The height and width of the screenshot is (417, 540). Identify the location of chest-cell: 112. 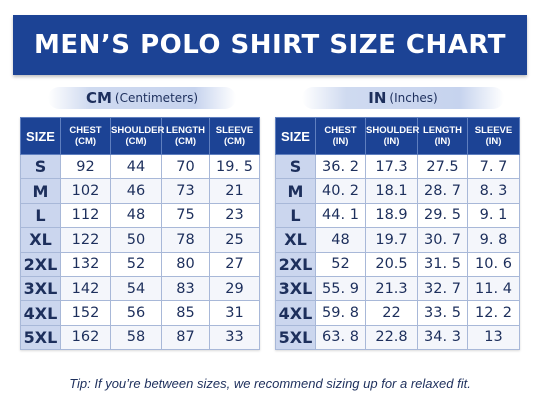
(85, 215).